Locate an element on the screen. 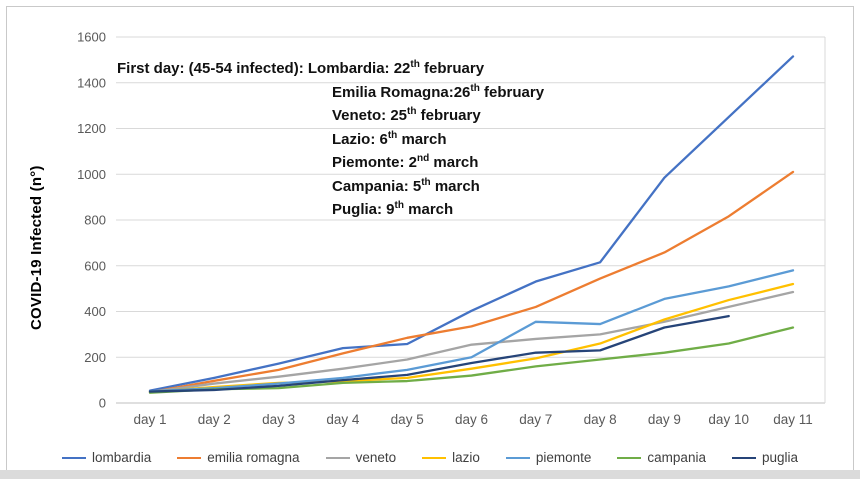 Image resolution: width=860 pixels, height=494 pixels. annotation-line: Puglia: 9th march is located at coordinates (393, 209).